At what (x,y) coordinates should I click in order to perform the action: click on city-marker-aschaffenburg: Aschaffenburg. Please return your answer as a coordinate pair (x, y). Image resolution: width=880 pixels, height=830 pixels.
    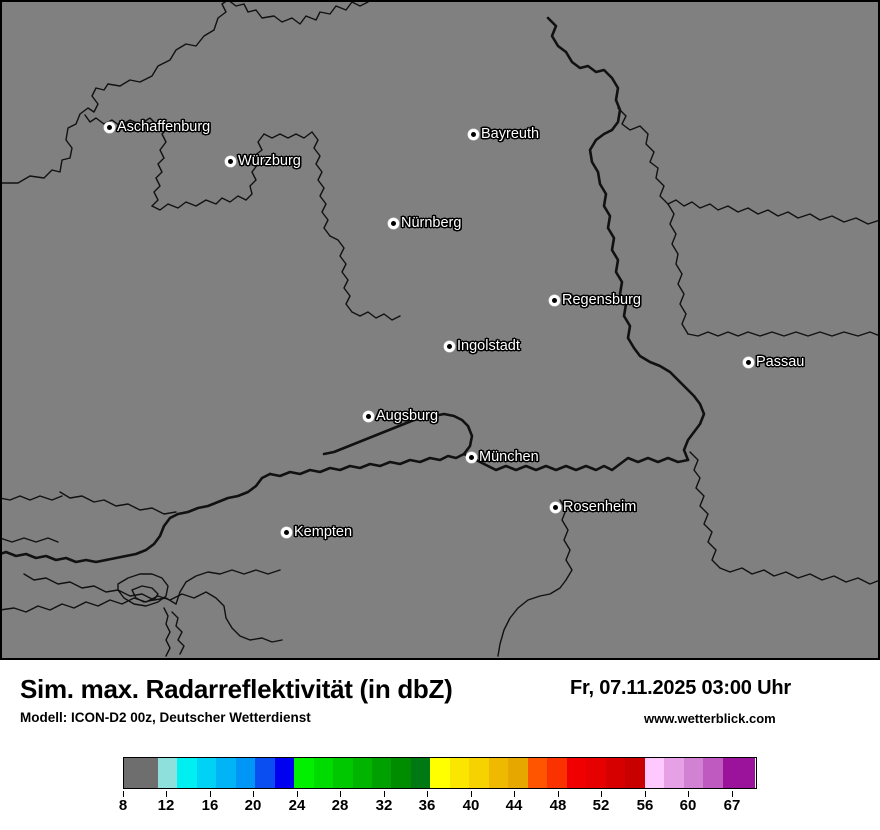
    Looking at the image, I should click on (157, 127).